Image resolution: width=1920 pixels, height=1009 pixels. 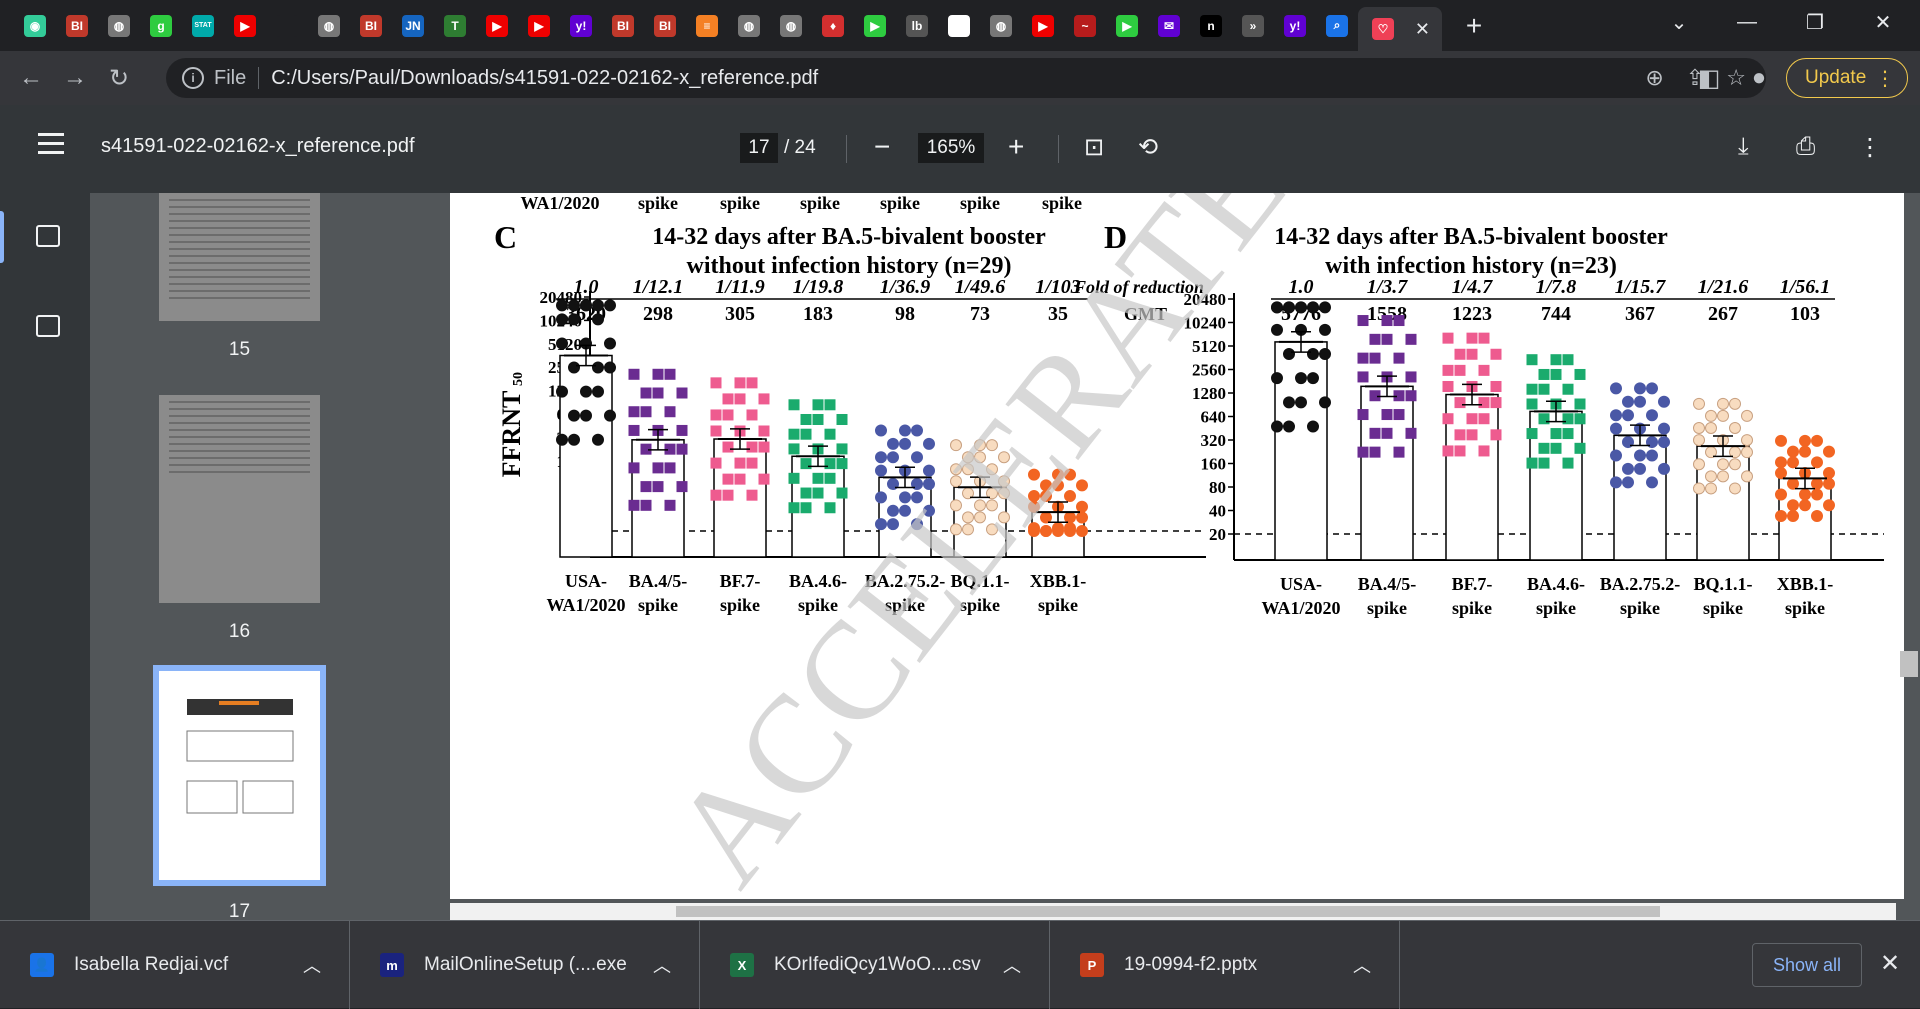 I want to click on zoom-out-icon: −, so click(x=882, y=146).